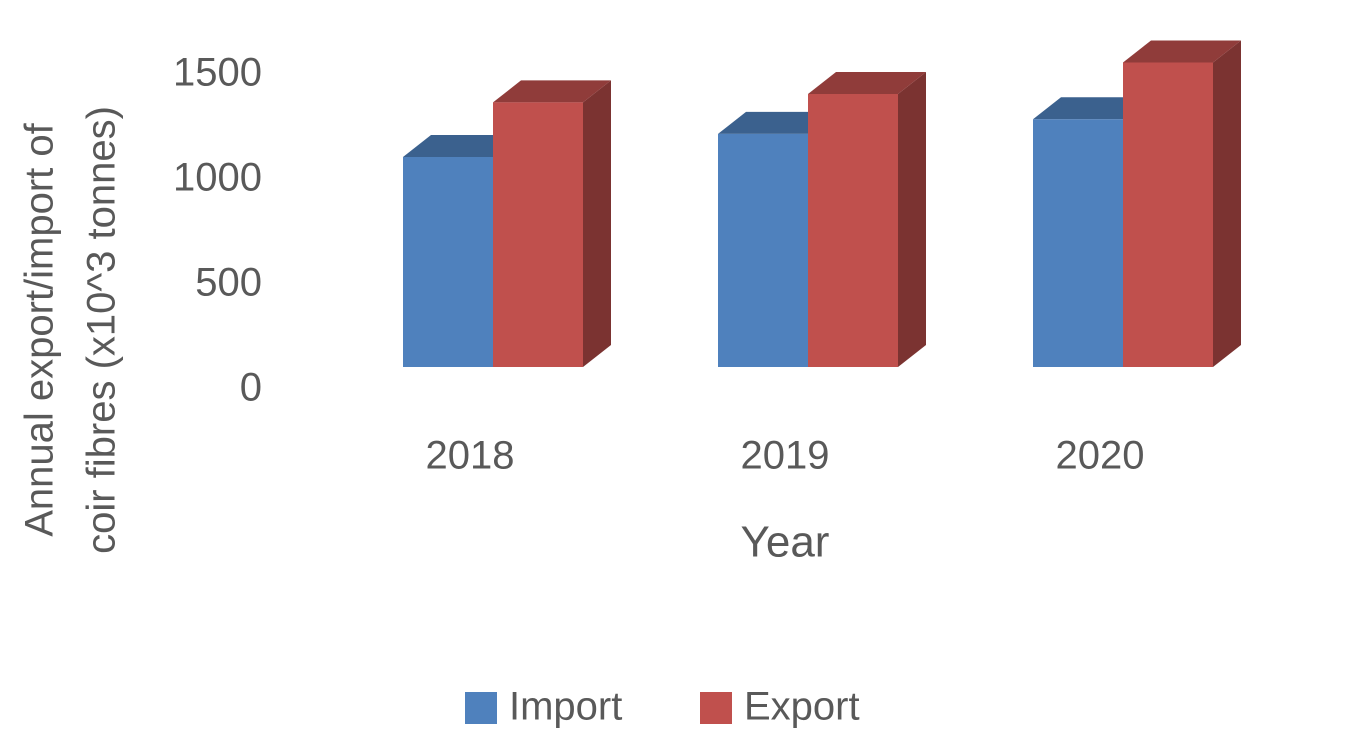 The width and height of the screenshot is (1351, 734). What do you see at coordinates (228, 283) in the screenshot?
I see `y-tick-label: 500` at bounding box center [228, 283].